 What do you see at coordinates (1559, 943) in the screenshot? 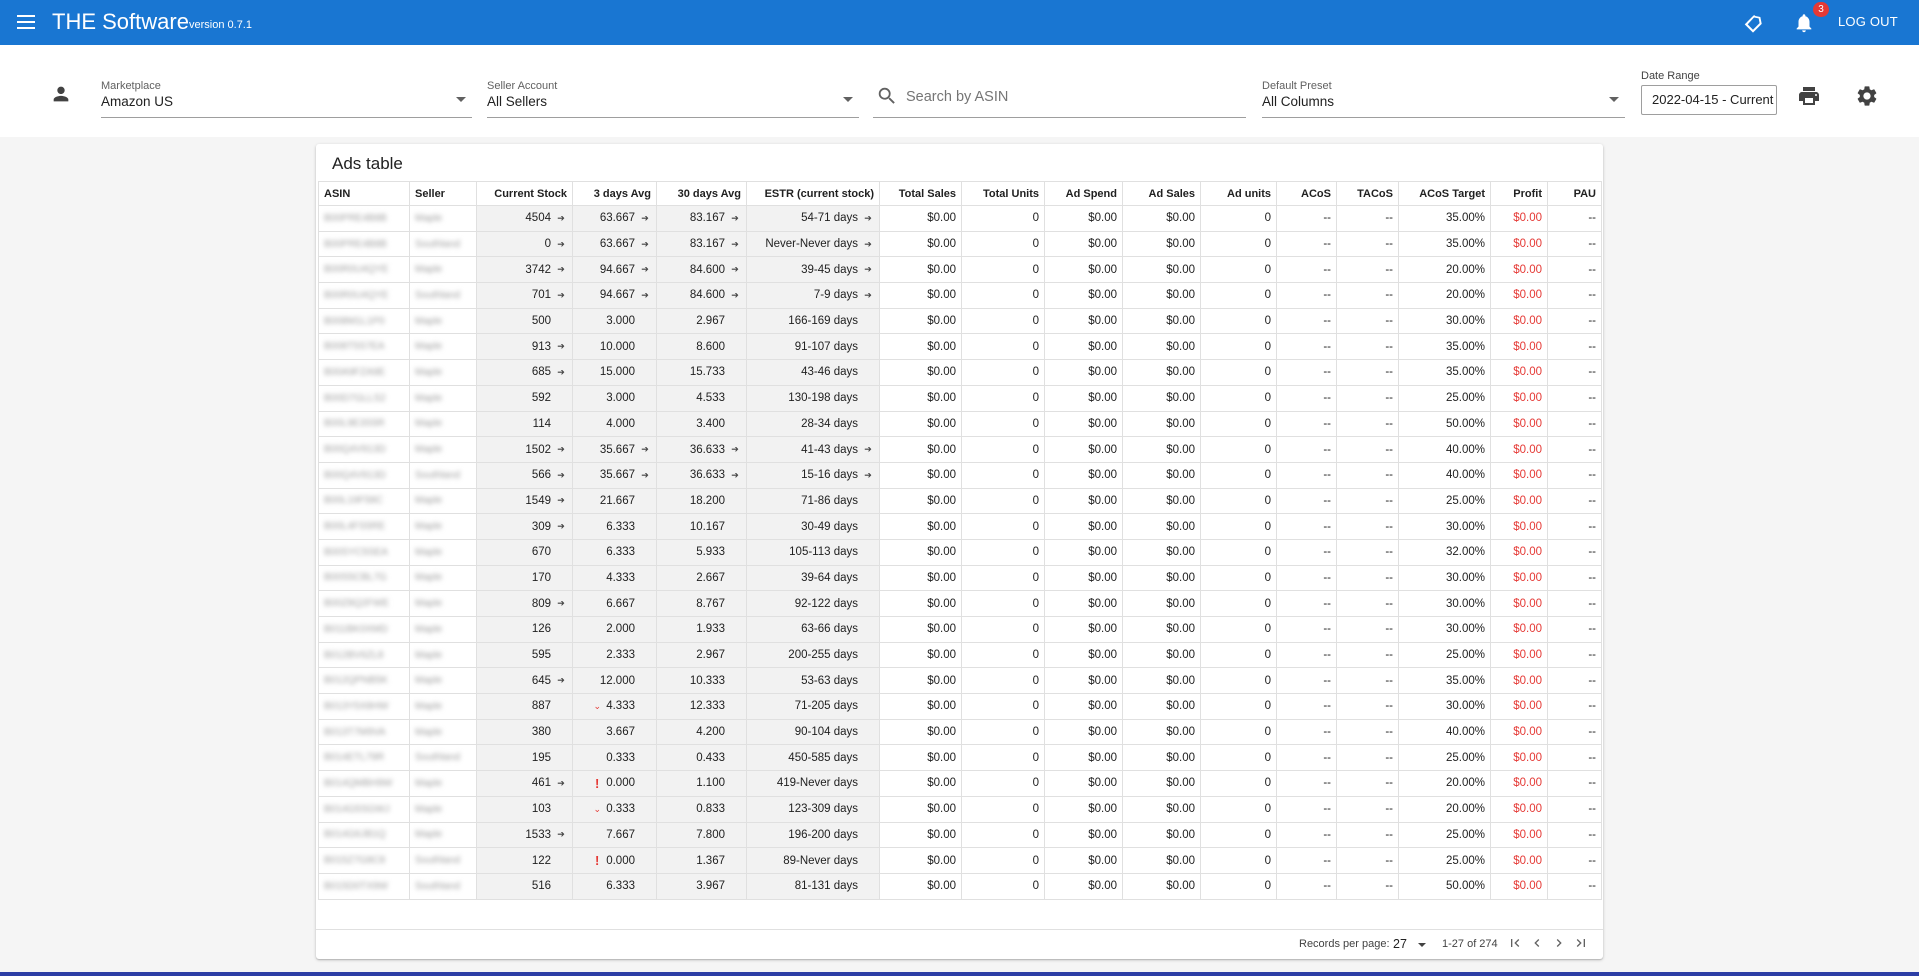
I see `next-page-icon` at bounding box center [1559, 943].